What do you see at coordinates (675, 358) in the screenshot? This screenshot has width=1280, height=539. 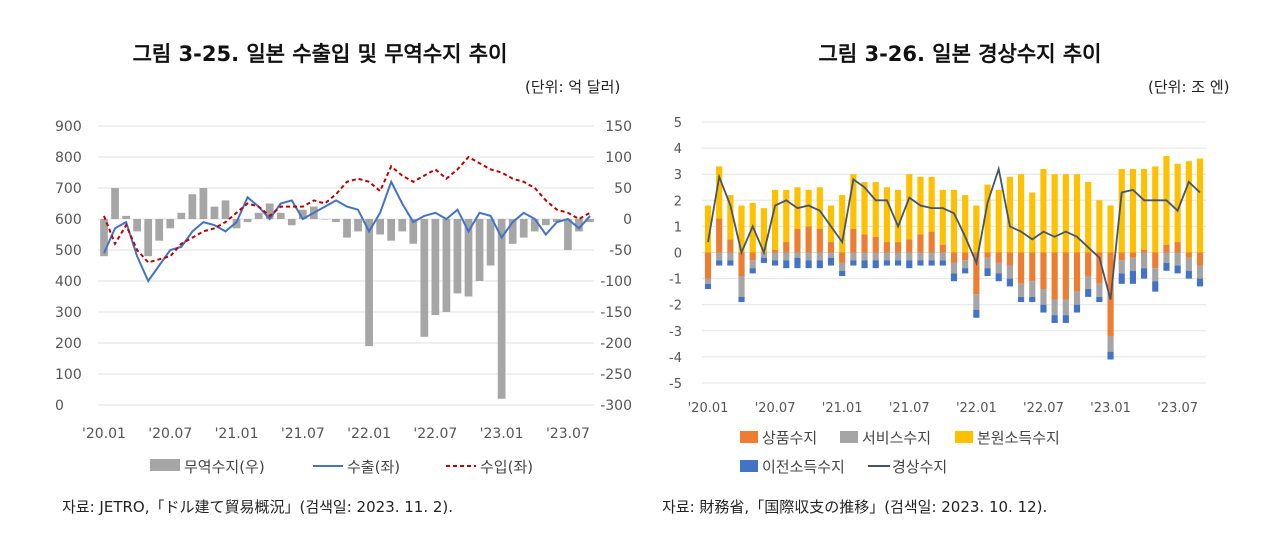 I see `y-tick-label: -4` at bounding box center [675, 358].